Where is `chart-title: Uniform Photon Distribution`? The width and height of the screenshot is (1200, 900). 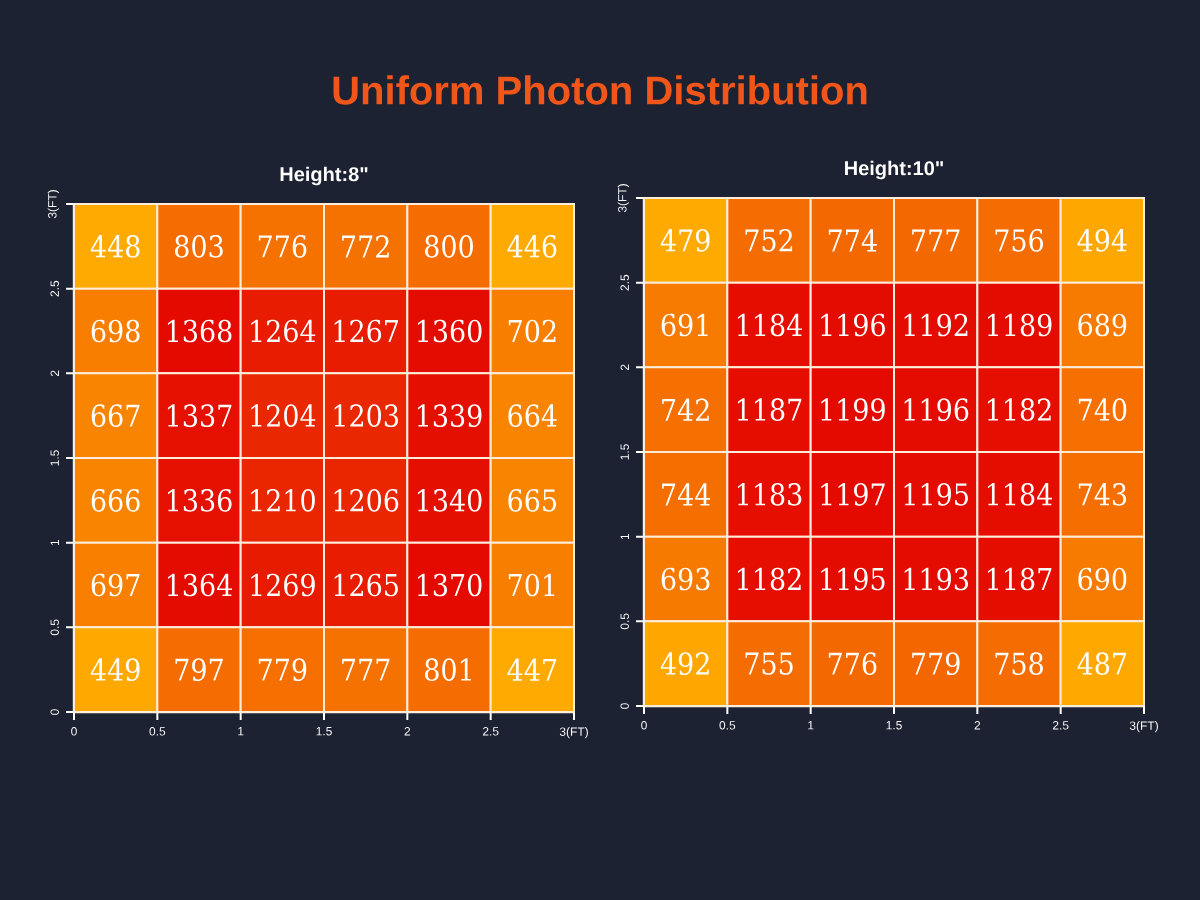
chart-title: Uniform Photon Distribution is located at coordinates (600, 90).